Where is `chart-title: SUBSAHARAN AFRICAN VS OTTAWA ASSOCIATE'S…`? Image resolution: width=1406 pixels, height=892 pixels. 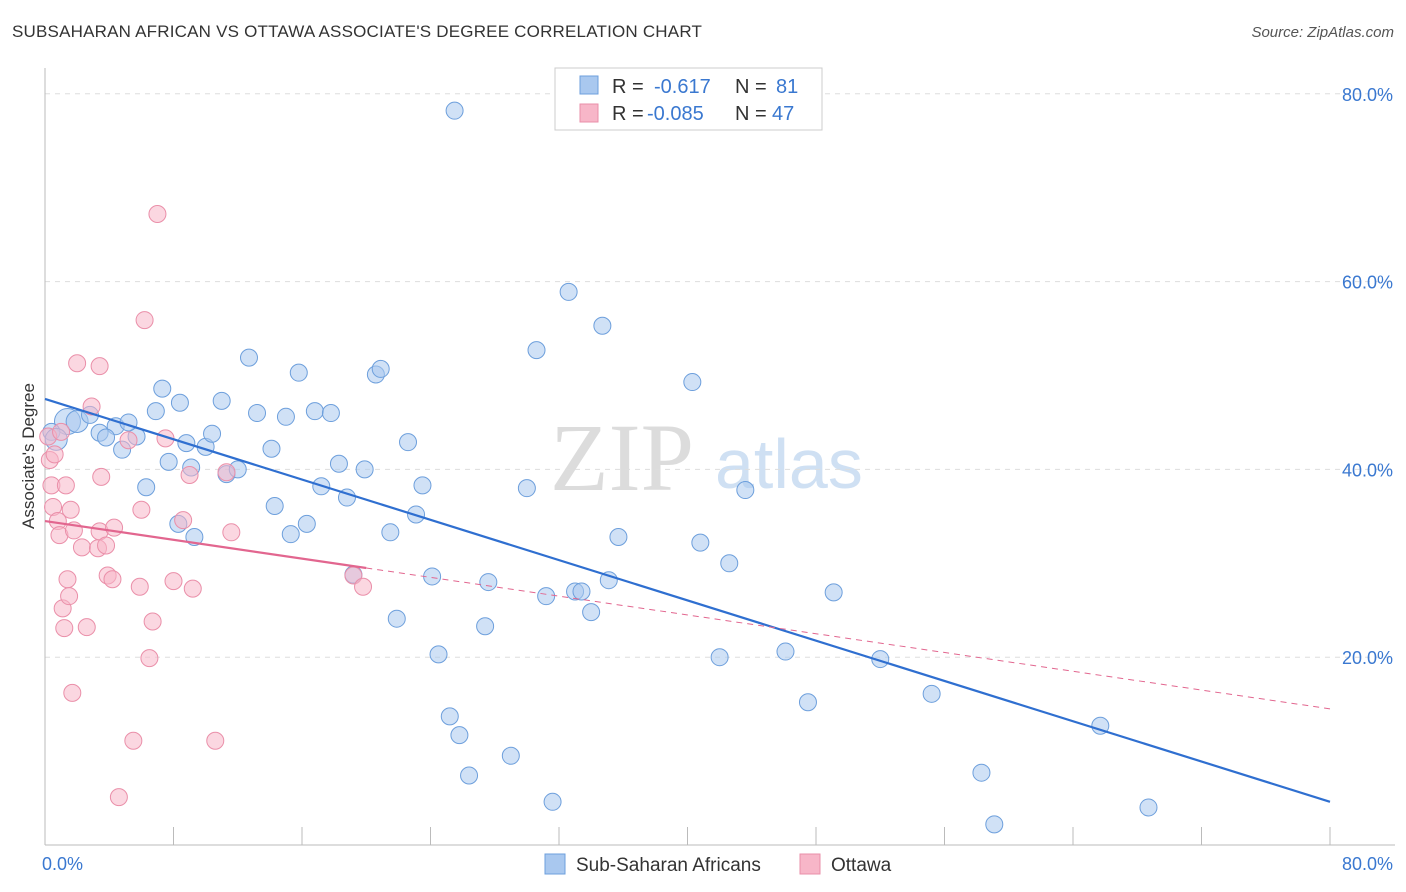 chart-title: SUBSAHARAN AFRICAN VS OTTAWA ASSOCIATE'S… is located at coordinates (357, 31).